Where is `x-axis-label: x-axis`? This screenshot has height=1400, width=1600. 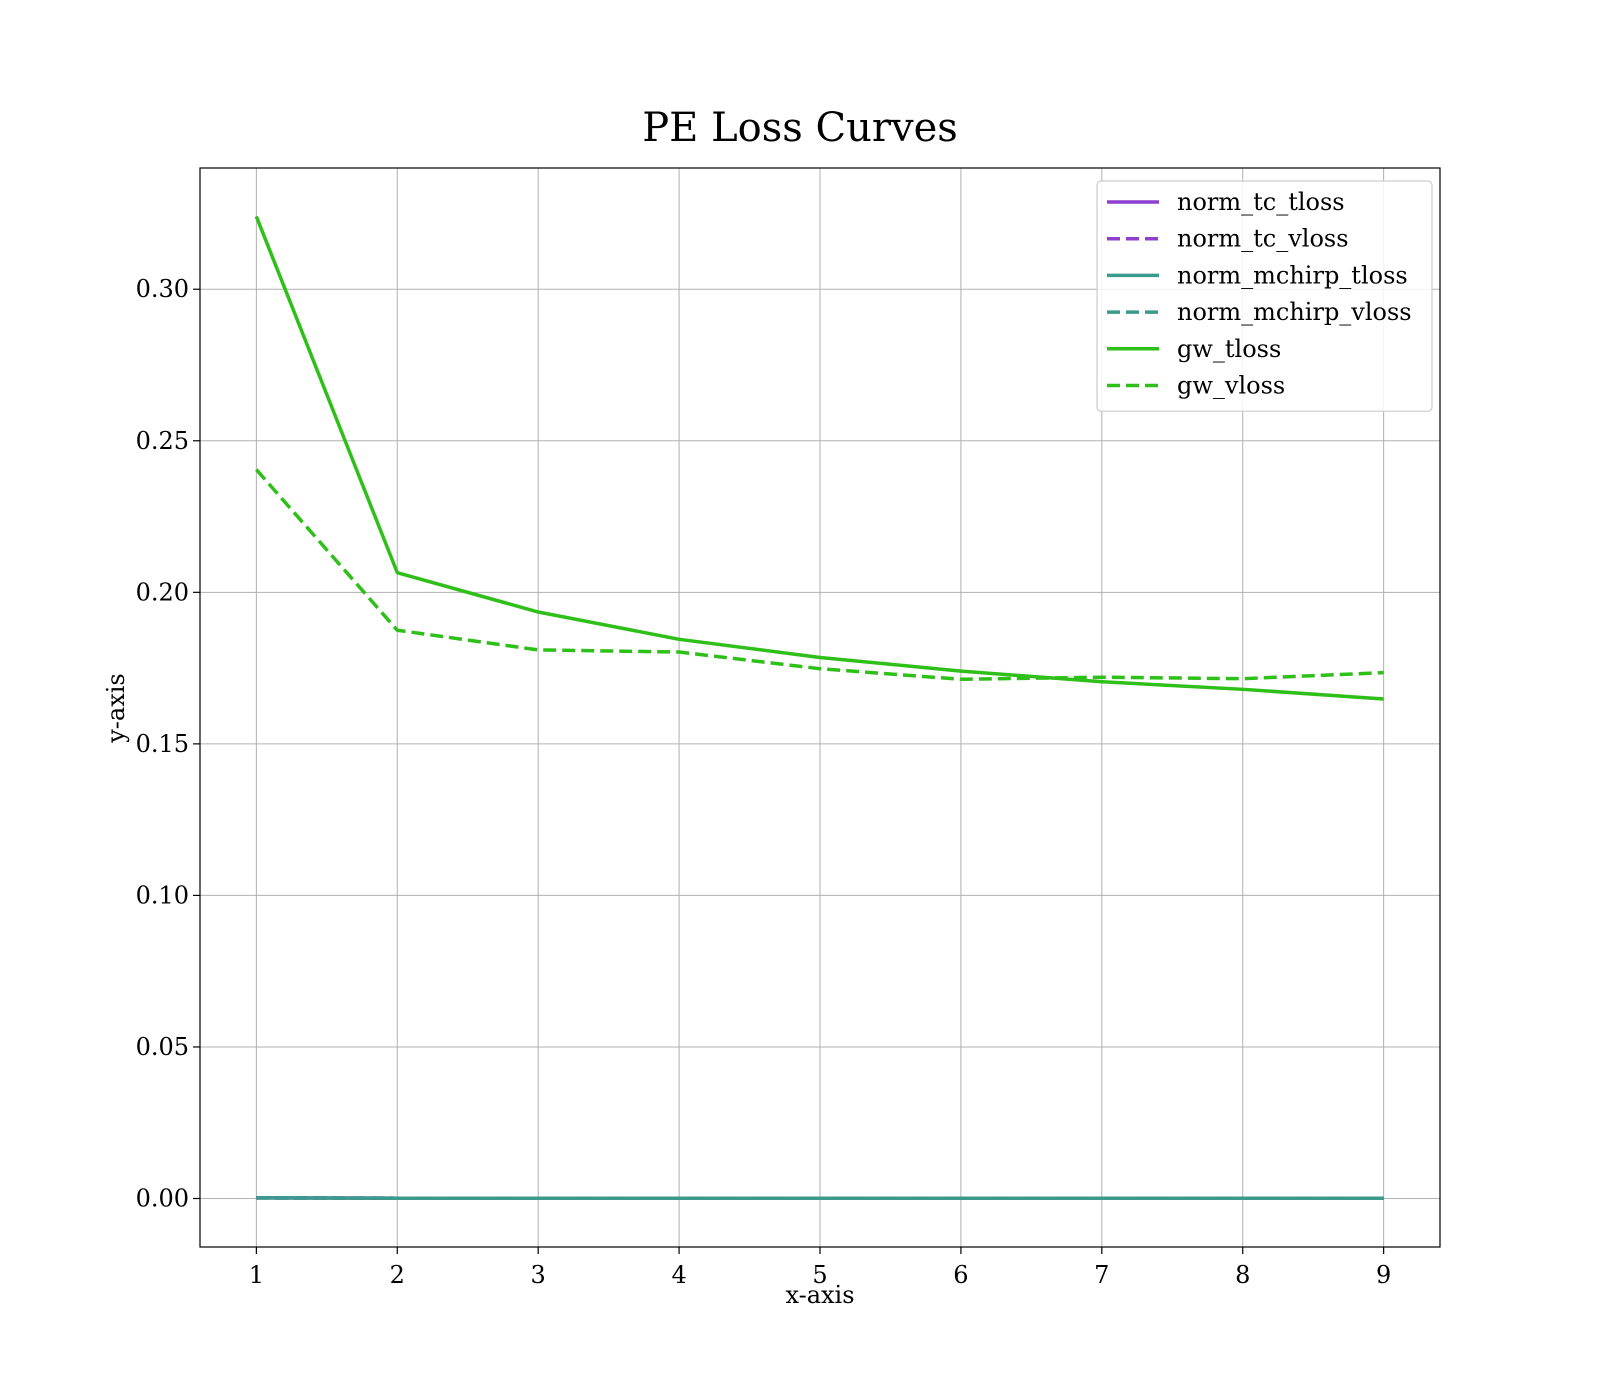 x-axis-label: x-axis is located at coordinates (819, 1295).